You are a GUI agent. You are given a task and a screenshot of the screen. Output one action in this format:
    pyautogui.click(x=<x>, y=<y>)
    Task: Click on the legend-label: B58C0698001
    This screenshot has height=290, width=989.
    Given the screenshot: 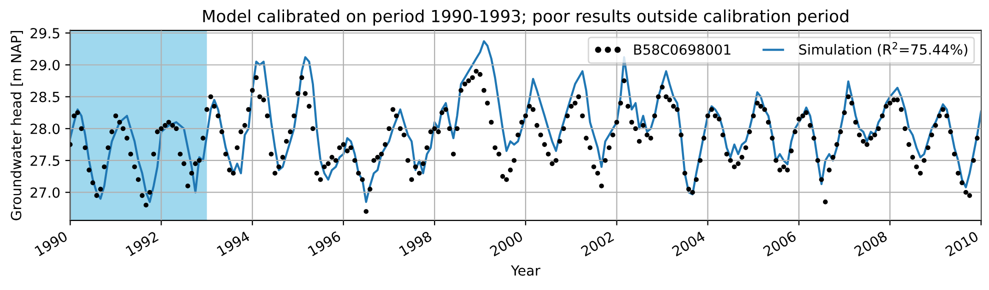 What is the action you would take?
    pyautogui.click(x=682, y=49)
    